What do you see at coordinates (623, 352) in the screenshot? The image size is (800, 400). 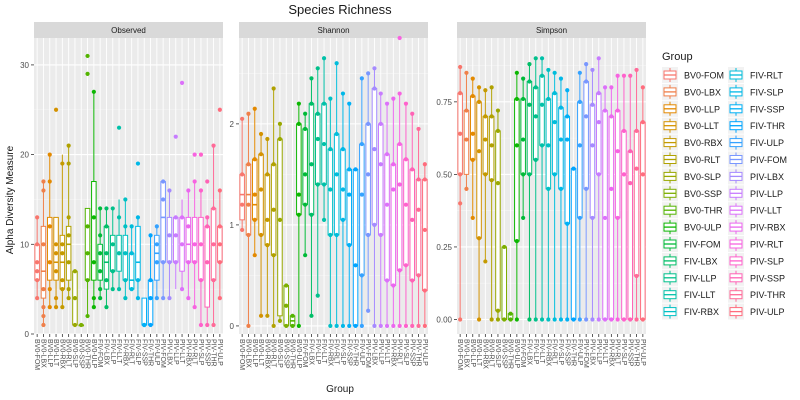 I see `x-tick-label: PIV-SLP` at bounding box center [623, 352].